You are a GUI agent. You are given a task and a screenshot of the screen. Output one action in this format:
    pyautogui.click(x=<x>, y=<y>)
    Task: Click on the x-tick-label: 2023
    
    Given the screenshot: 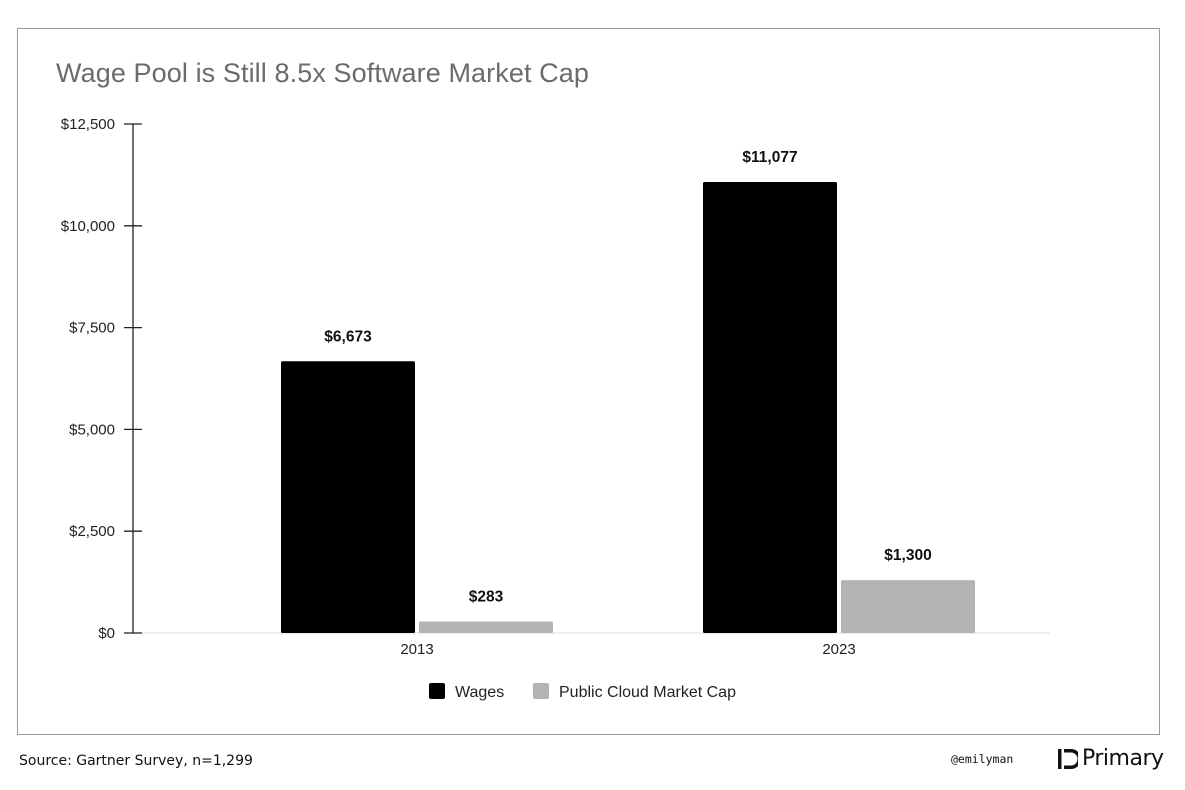 What is the action you would take?
    pyautogui.click(x=838, y=649)
    